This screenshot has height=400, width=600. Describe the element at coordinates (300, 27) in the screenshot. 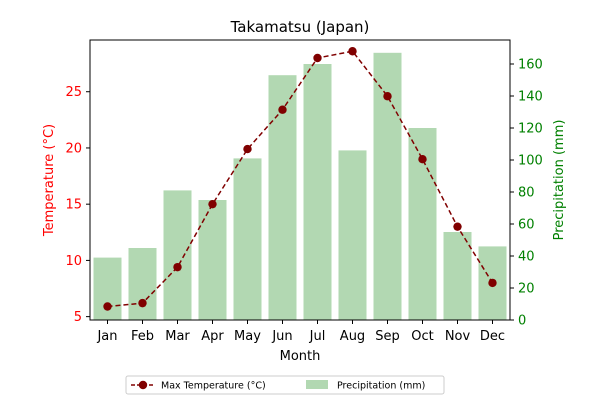

I see `chart-title: Takamatsu (Japan)` at that location.